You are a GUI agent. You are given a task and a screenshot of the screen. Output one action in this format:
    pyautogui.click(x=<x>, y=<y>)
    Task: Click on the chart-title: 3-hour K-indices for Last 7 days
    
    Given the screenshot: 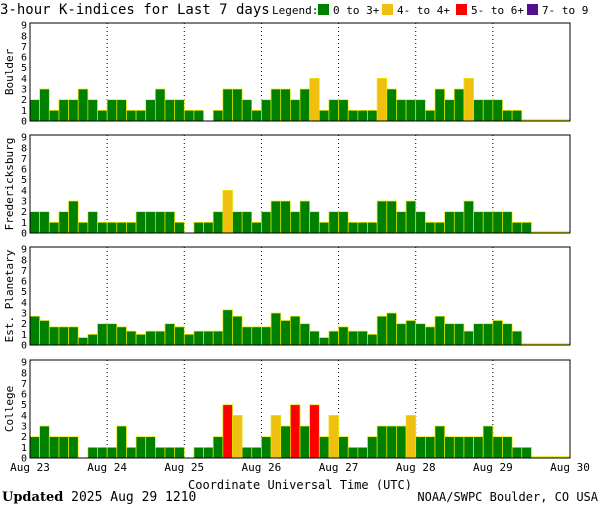 What is the action you would take?
    pyautogui.click(x=135, y=10)
    